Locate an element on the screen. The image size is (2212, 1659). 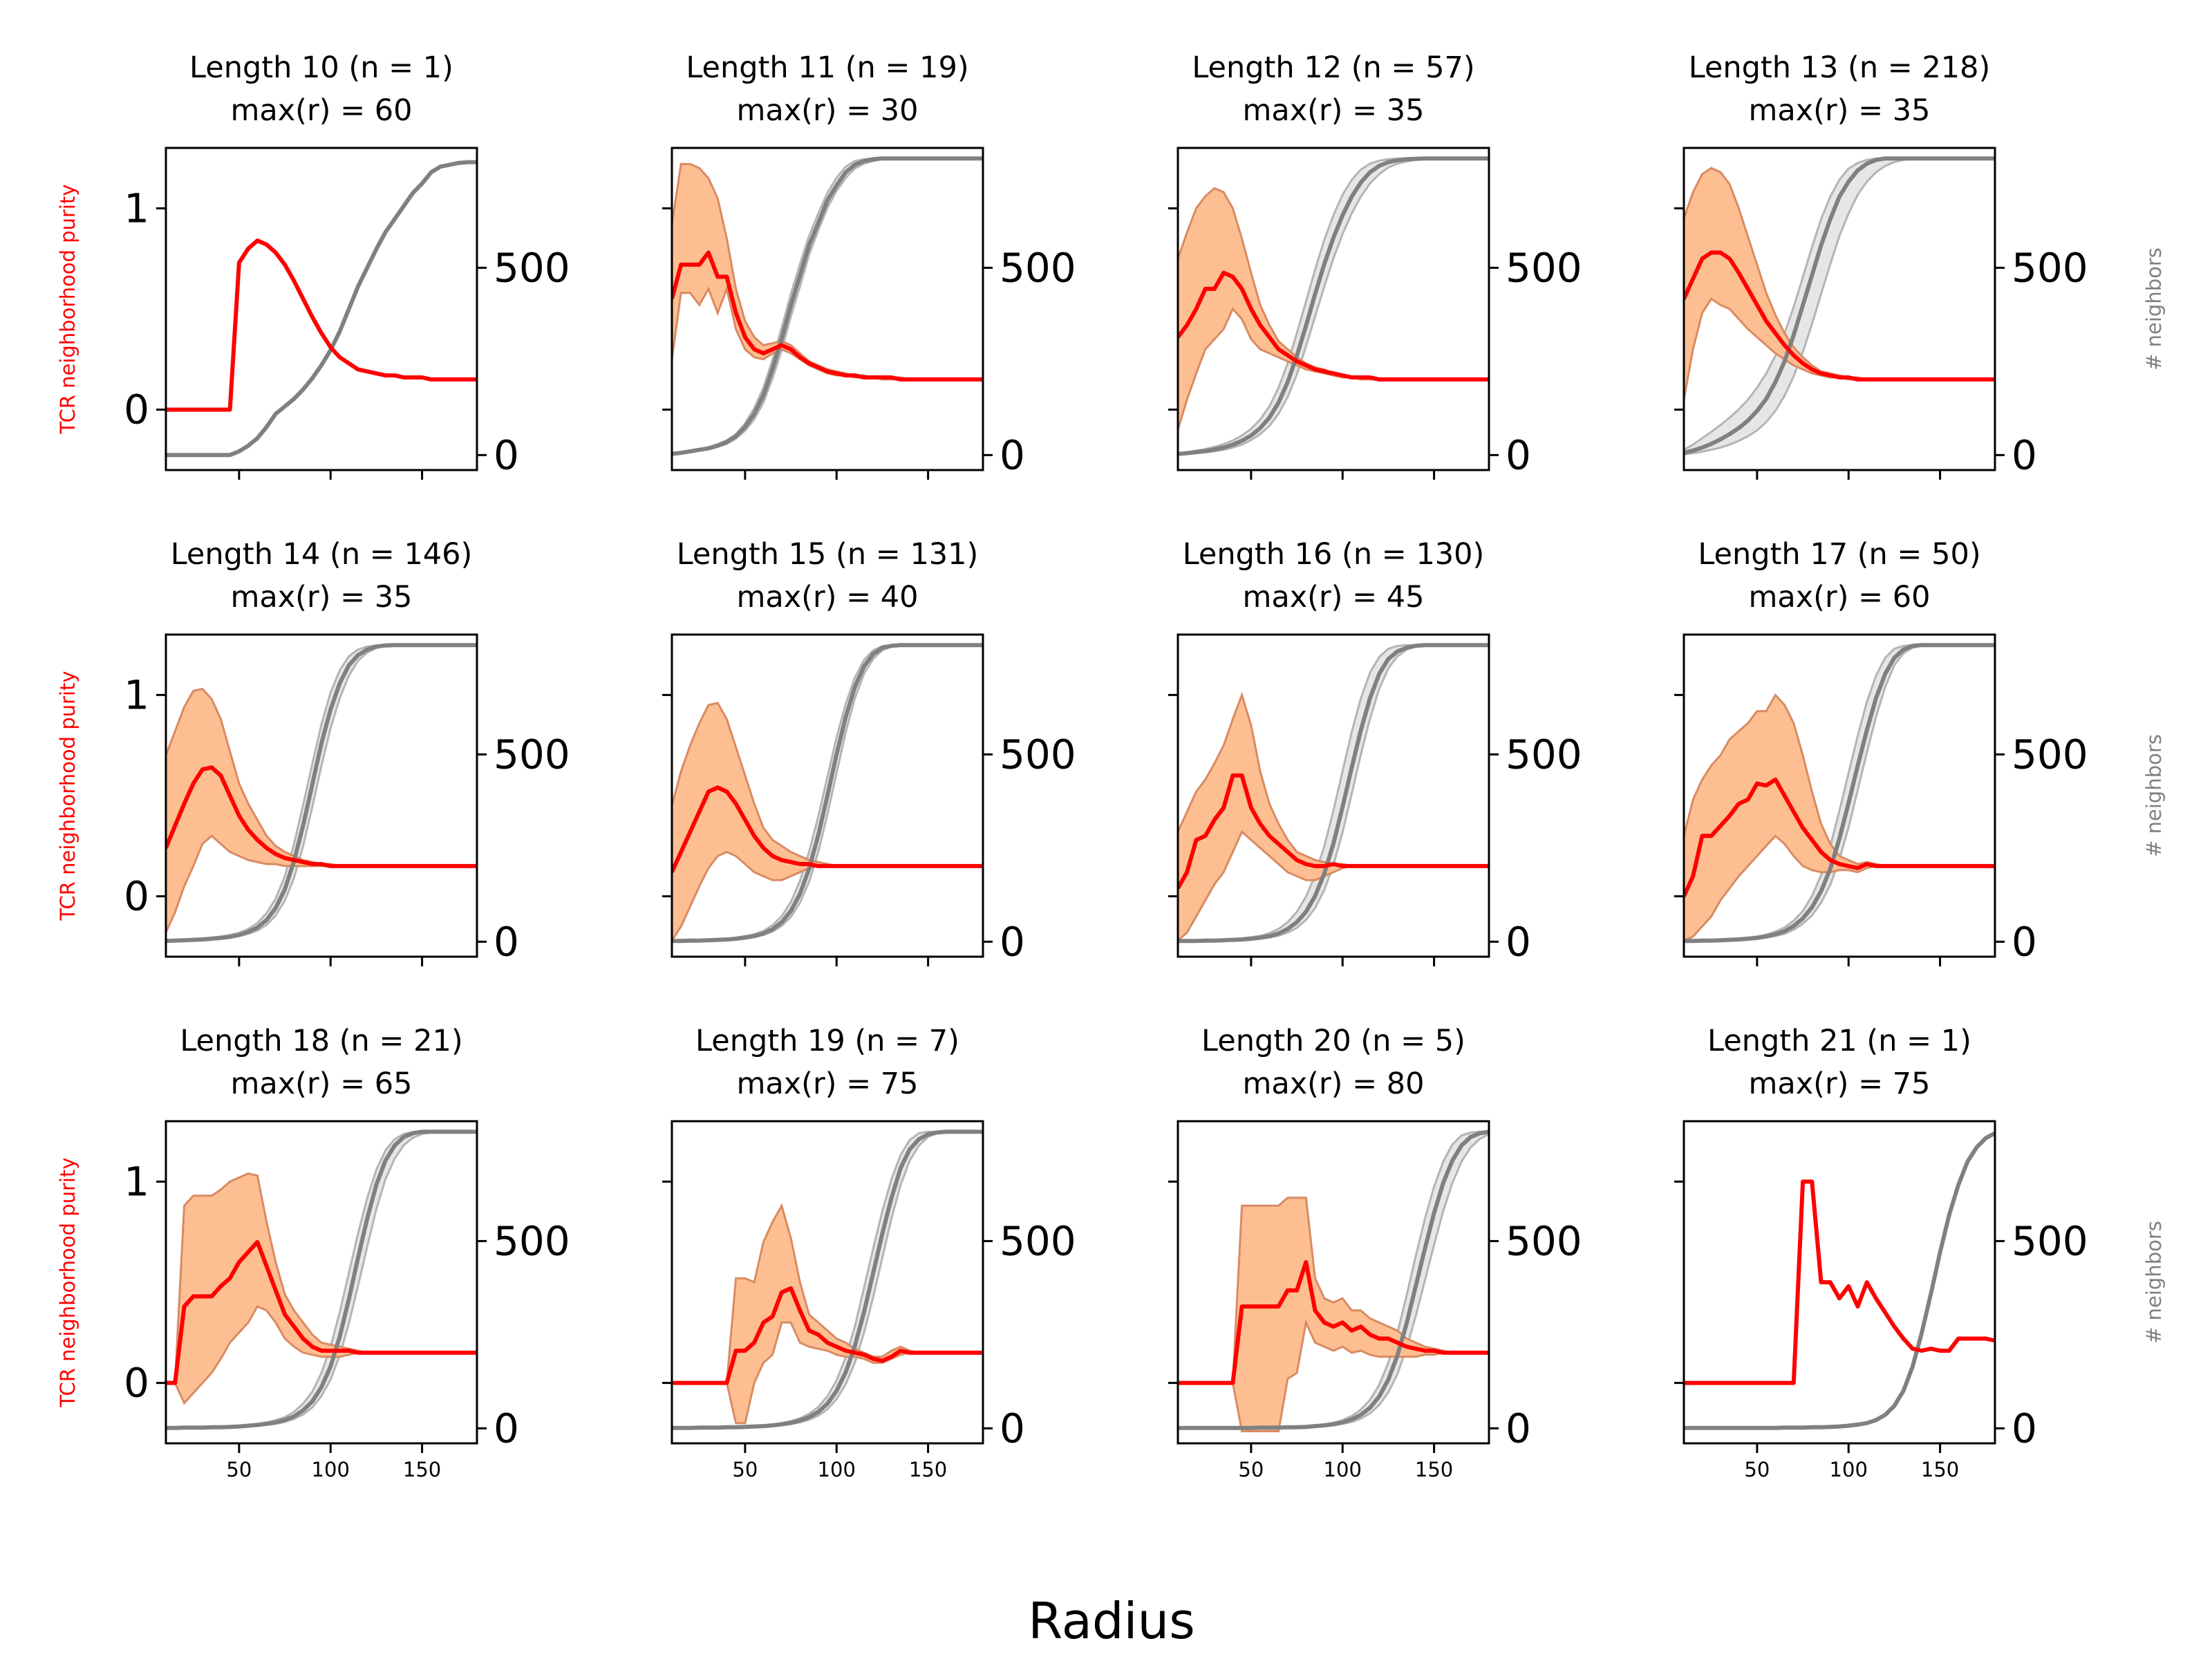
subplot-10: 50 100 150 0 500 Length 20 (n = 5) max(r) = 80 is located at coordinates (1375, 1252).